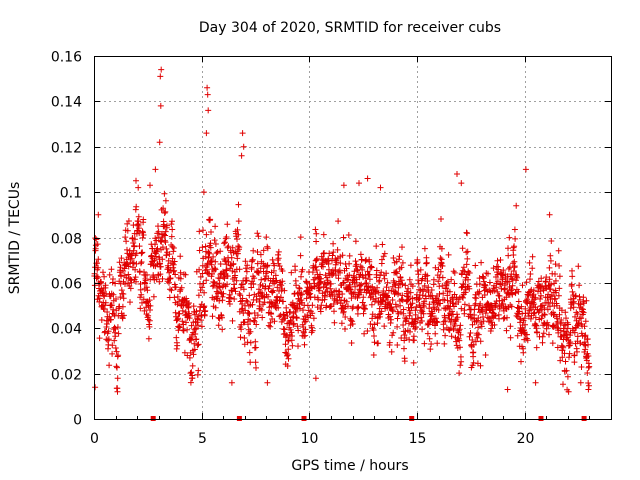 Image resolution: width=640 pixels, height=480 pixels. What do you see at coordinates (584, 418) in the screenshot?
I see `gap-marker` at bounding box center [584, 418].